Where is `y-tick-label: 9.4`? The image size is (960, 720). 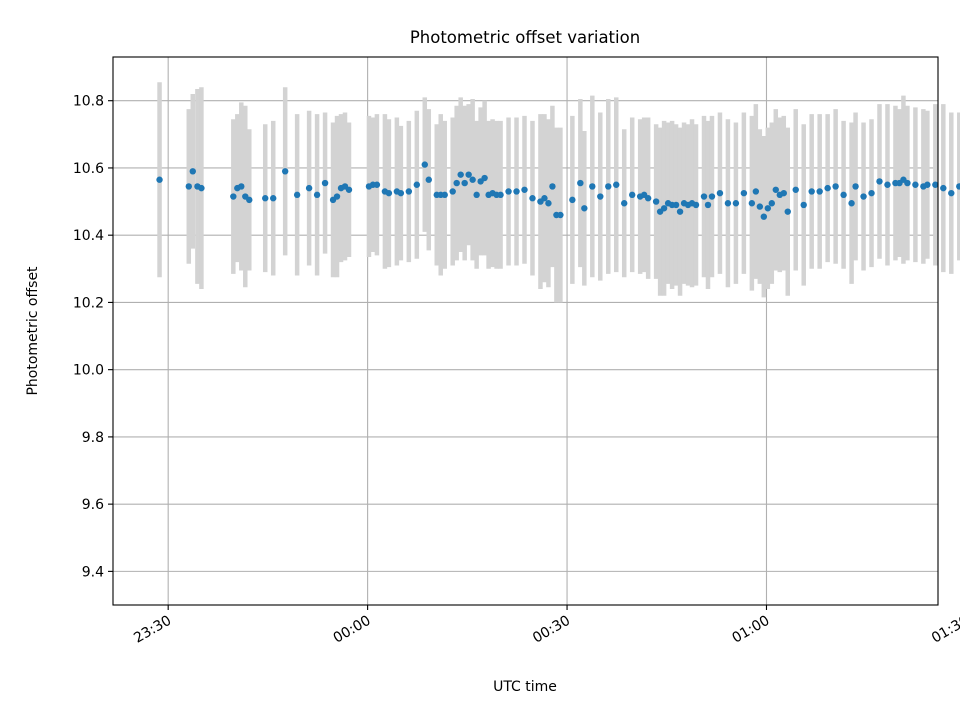 y-tick-label: 9.4 is located at coordinates (93, 572).